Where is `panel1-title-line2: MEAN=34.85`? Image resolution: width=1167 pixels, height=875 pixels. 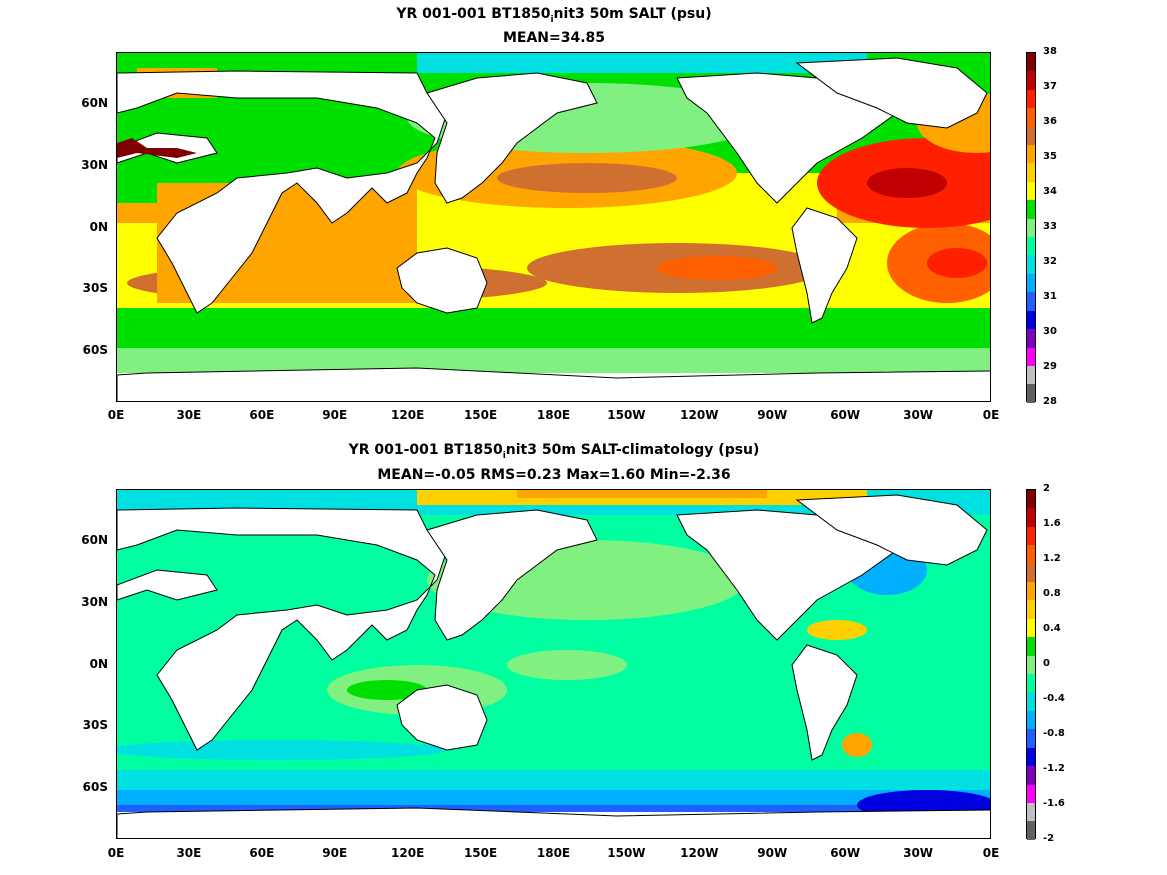 panel1-title-line2: MEAN=34.85 is located at coordinates (554, 38).